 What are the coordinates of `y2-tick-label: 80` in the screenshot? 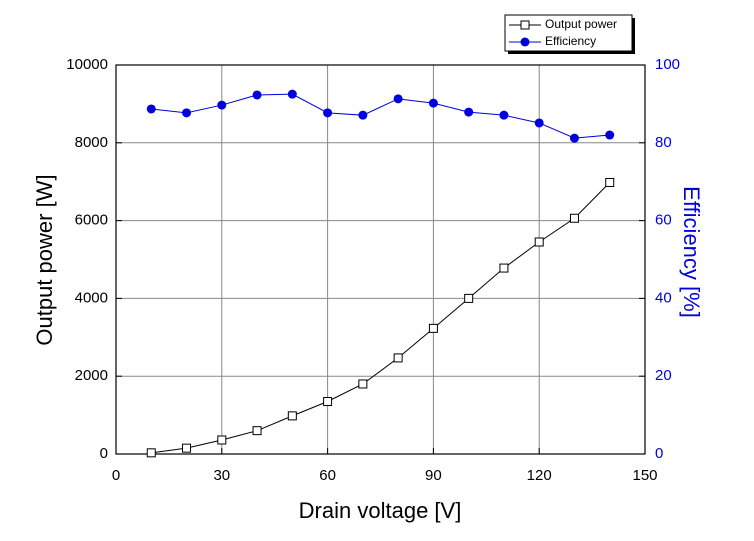 It's located at (663, 142).